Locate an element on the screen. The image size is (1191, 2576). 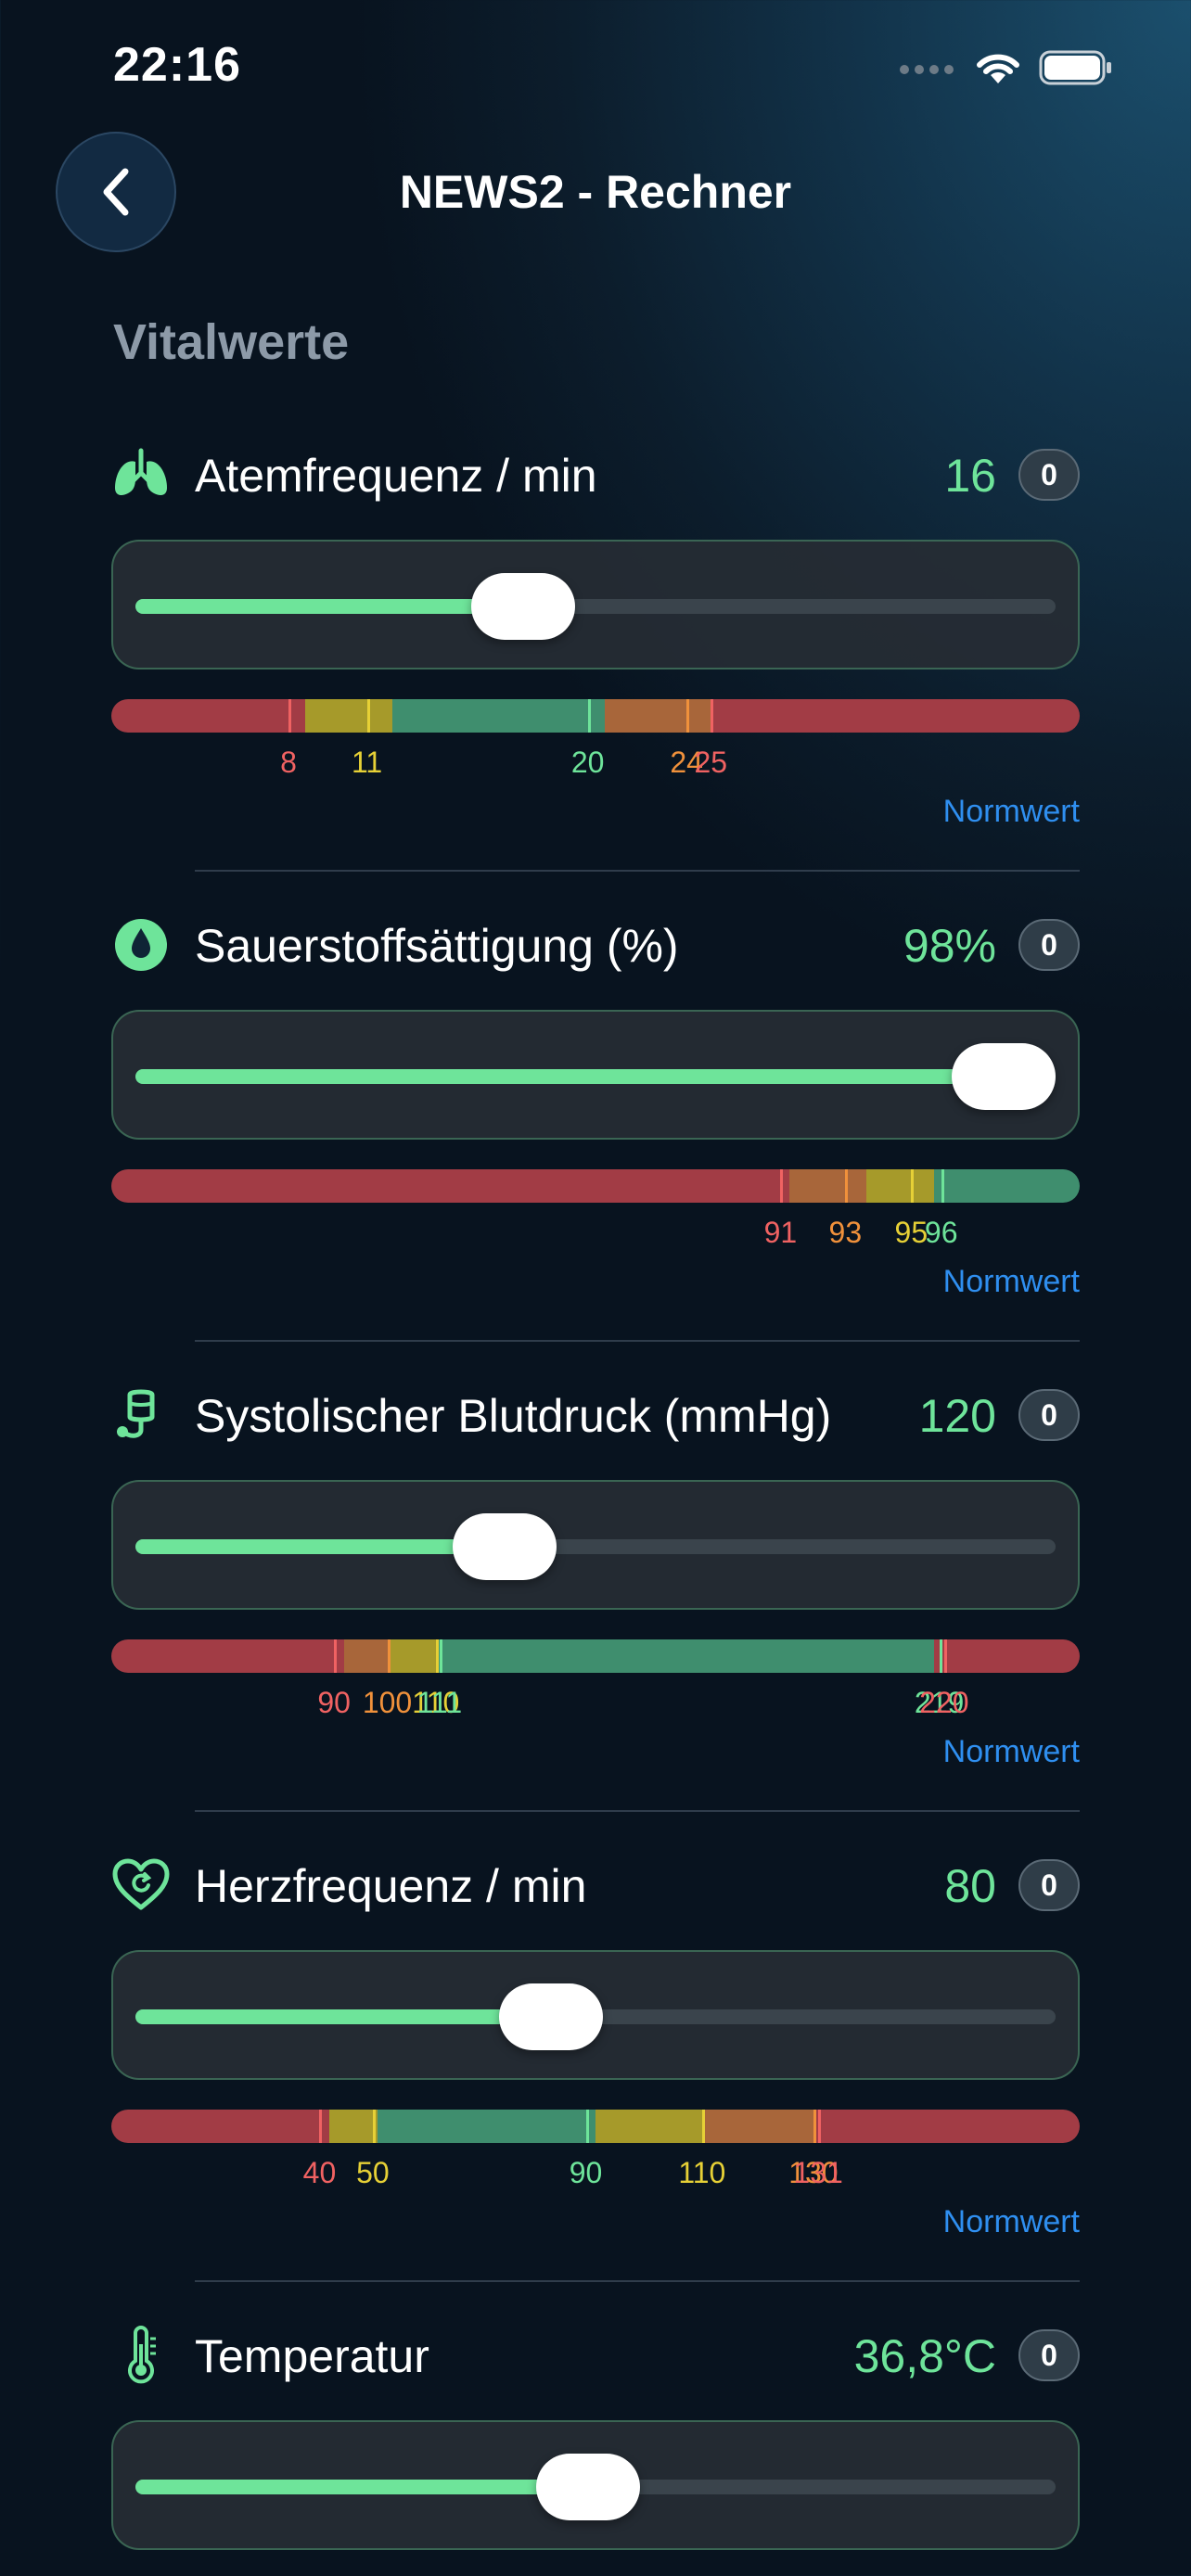
blood-pressure-icon is located at coordinates (136, 1413).